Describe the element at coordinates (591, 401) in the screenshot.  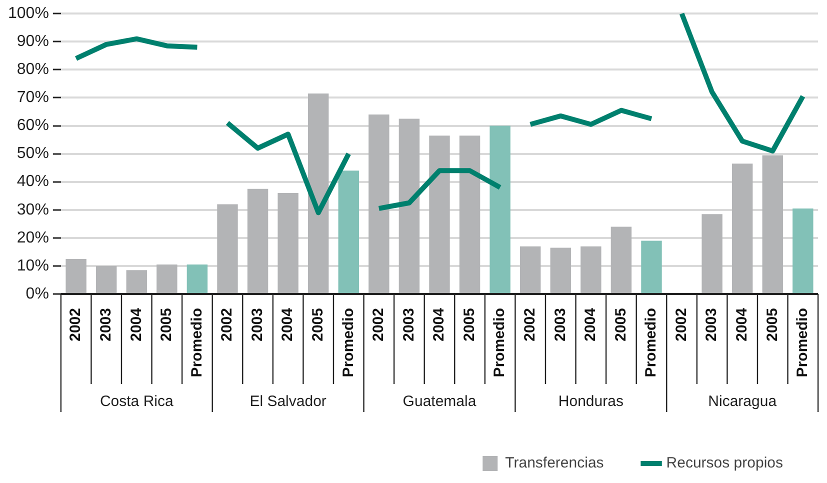
I see `text: Honduras` at that location.